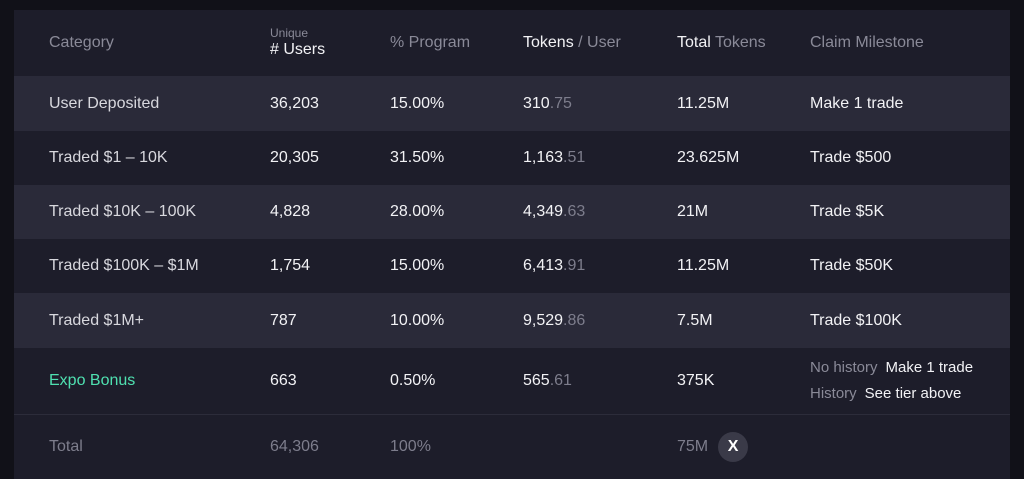 The image size is (1024, 479). Describe the element at coordinates (289, 33) in the screenshot. I see `header-users-small: Unique` at that location.